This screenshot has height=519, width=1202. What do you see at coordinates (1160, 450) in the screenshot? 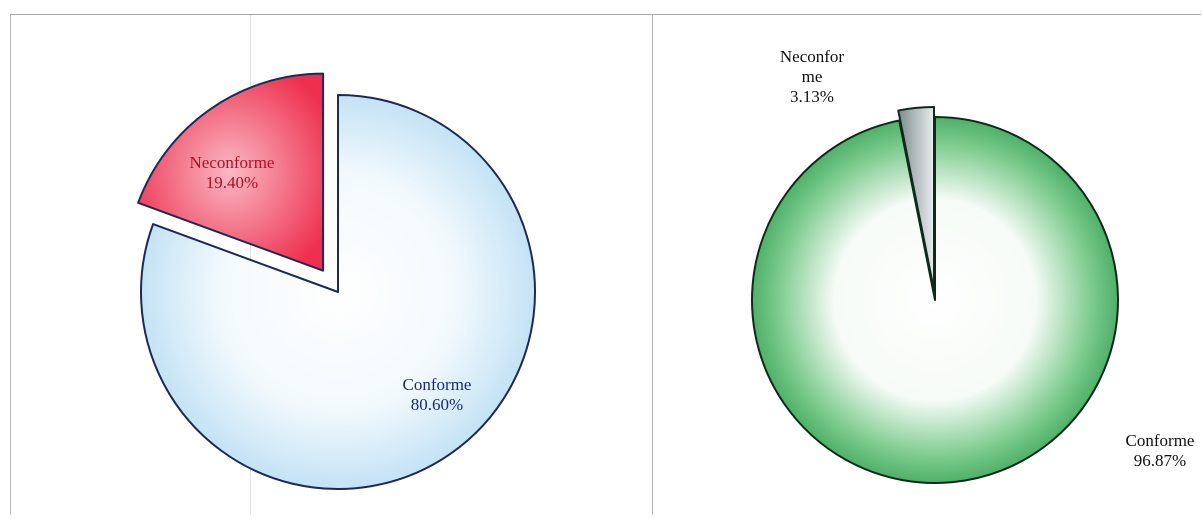
I see `pie-2-label-conforme: Conforme 96.87%` at bounding box center [1160, 450].